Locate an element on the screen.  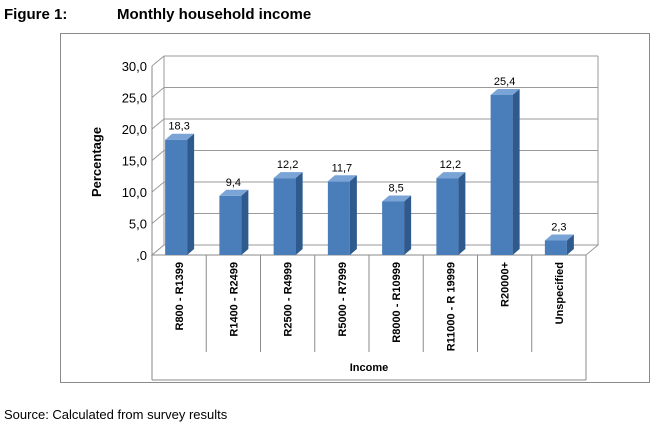
x-tick-label: Unspecified is located at coordinates (560, 293).